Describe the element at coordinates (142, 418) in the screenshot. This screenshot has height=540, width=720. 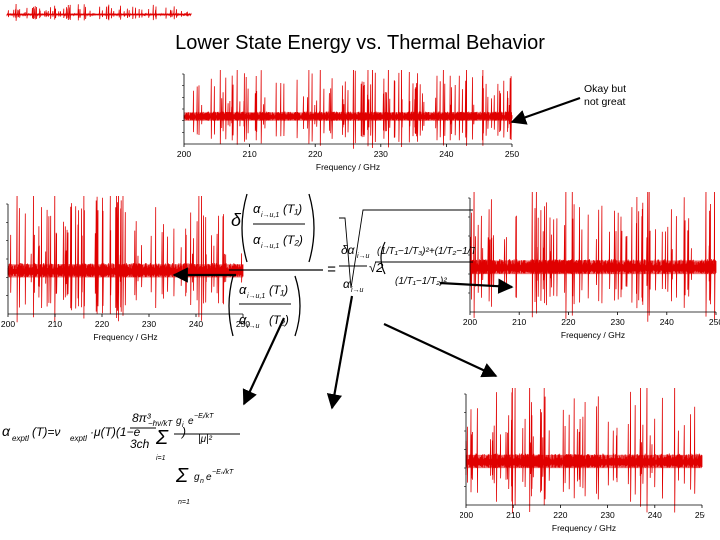
I see `svg-text: 8π³` at that location.